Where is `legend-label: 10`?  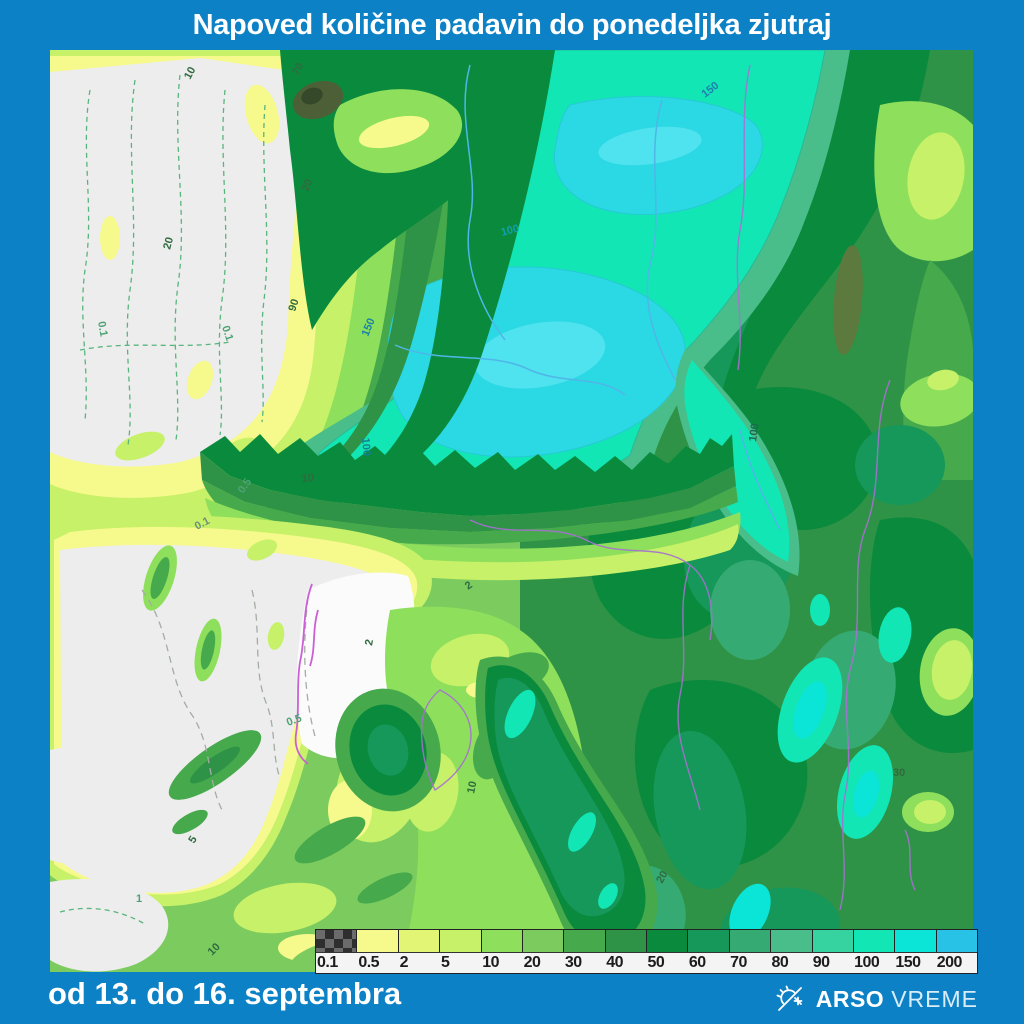 legend-label: 10 is located at coordinates (491, 962).